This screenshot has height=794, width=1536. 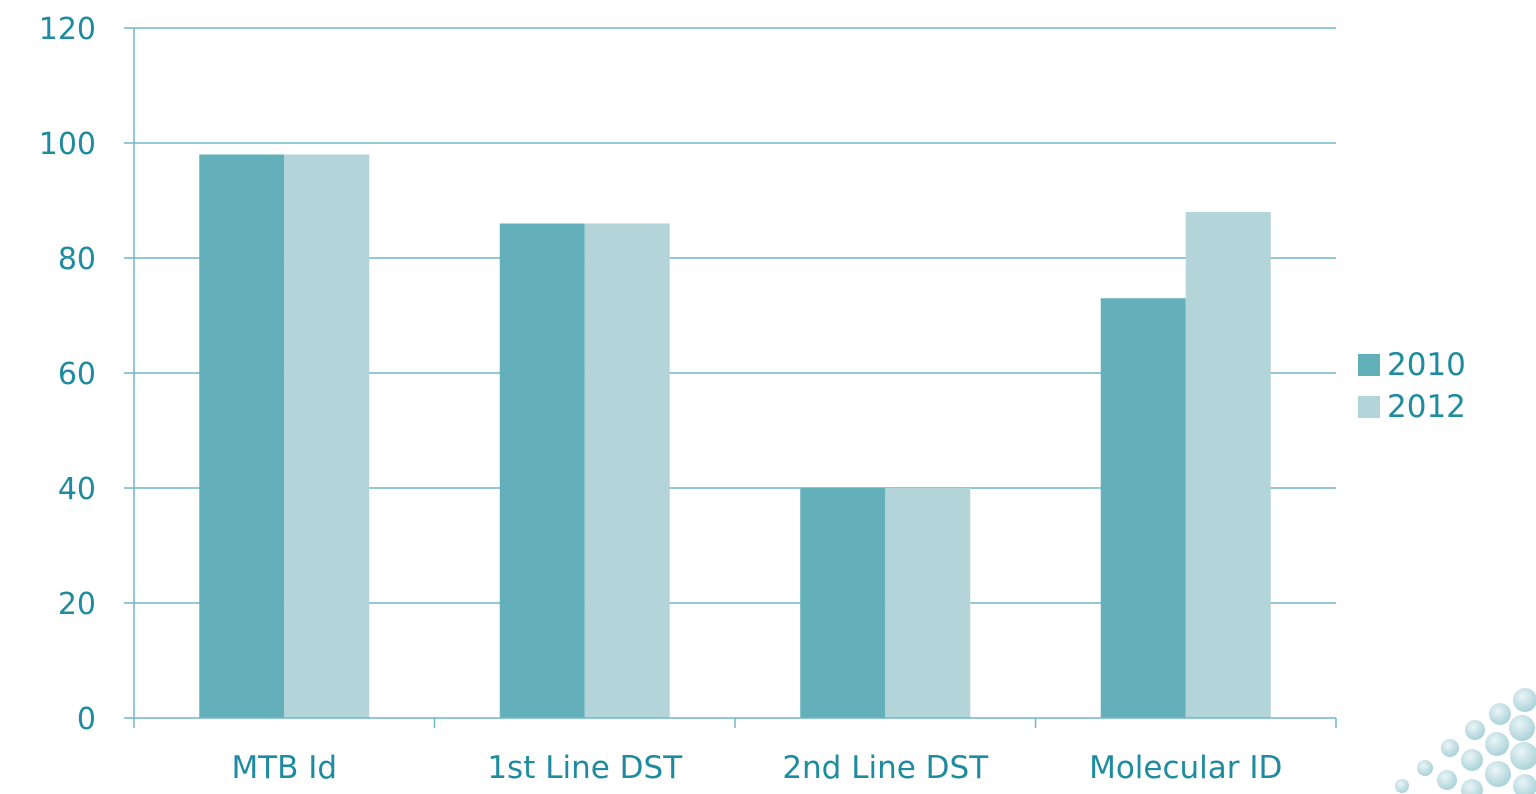 What do you see at coordinates (1465, 741) in the screenshot?
I see `corner-bubble-decoration` at bounding box center [1465, 741].